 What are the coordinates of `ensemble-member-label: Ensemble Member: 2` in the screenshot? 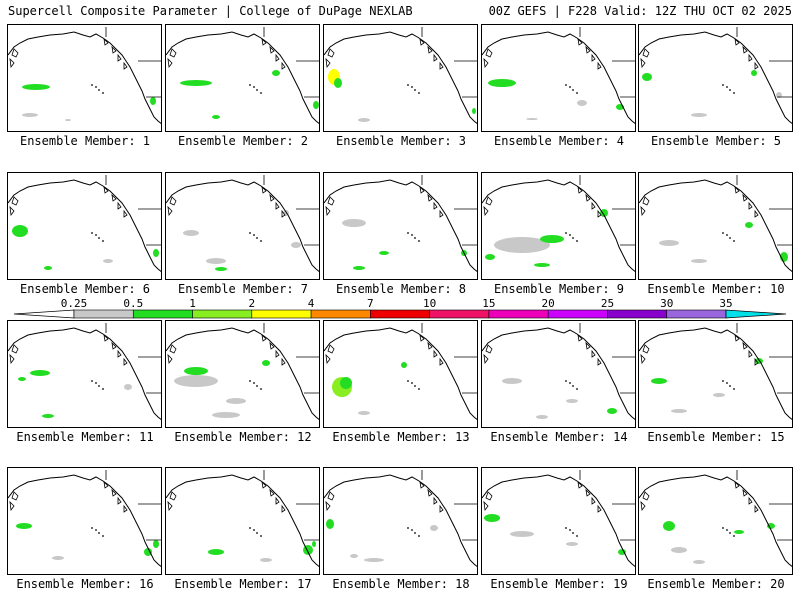 It's located at (243, 141).